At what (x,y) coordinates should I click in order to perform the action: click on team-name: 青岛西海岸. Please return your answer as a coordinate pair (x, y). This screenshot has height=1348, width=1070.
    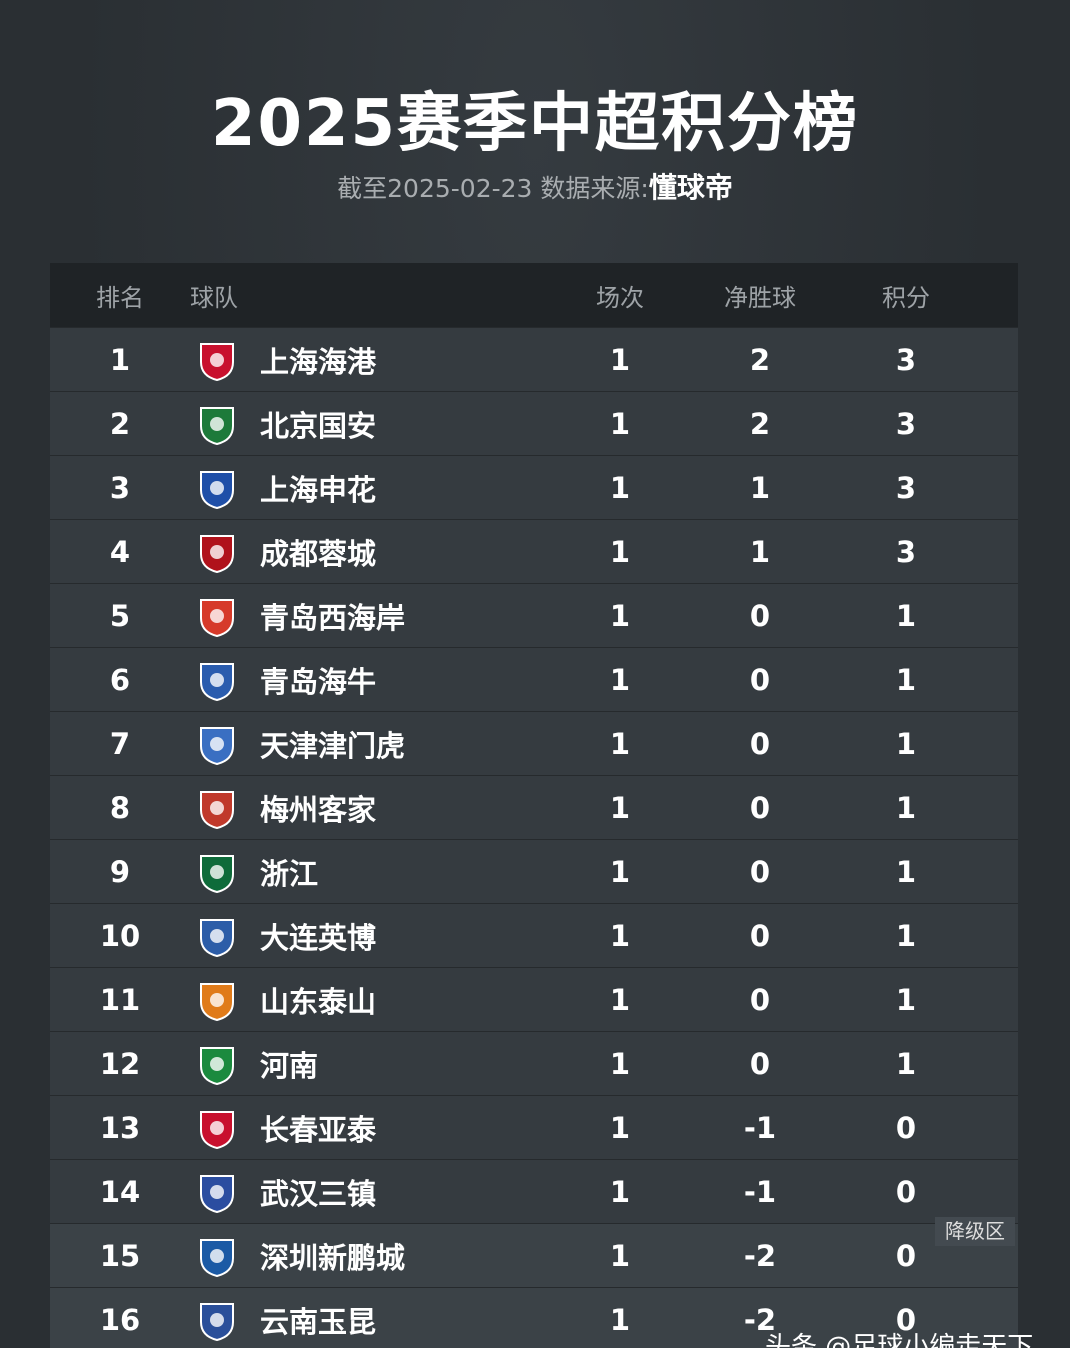
    Looking at the image, I should click on (333, 617).